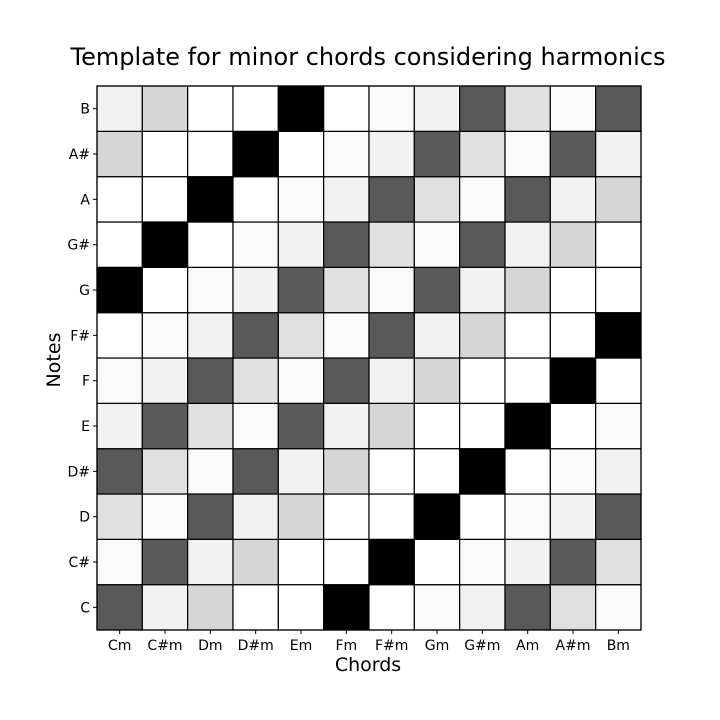 This screenshot has height=720, width=720. I want to click on heatmap-cell-G#-Dm, so click(210, 244).